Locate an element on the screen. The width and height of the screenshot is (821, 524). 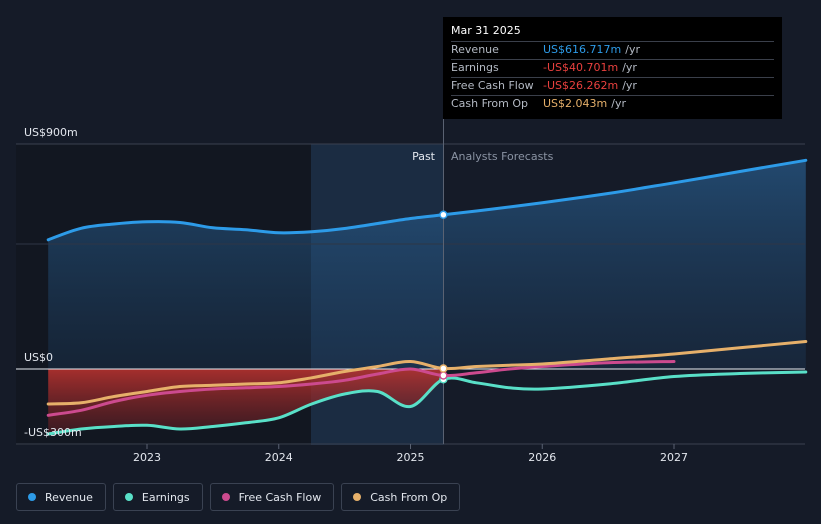
past-label: Past is located at coordinates (424, 156).